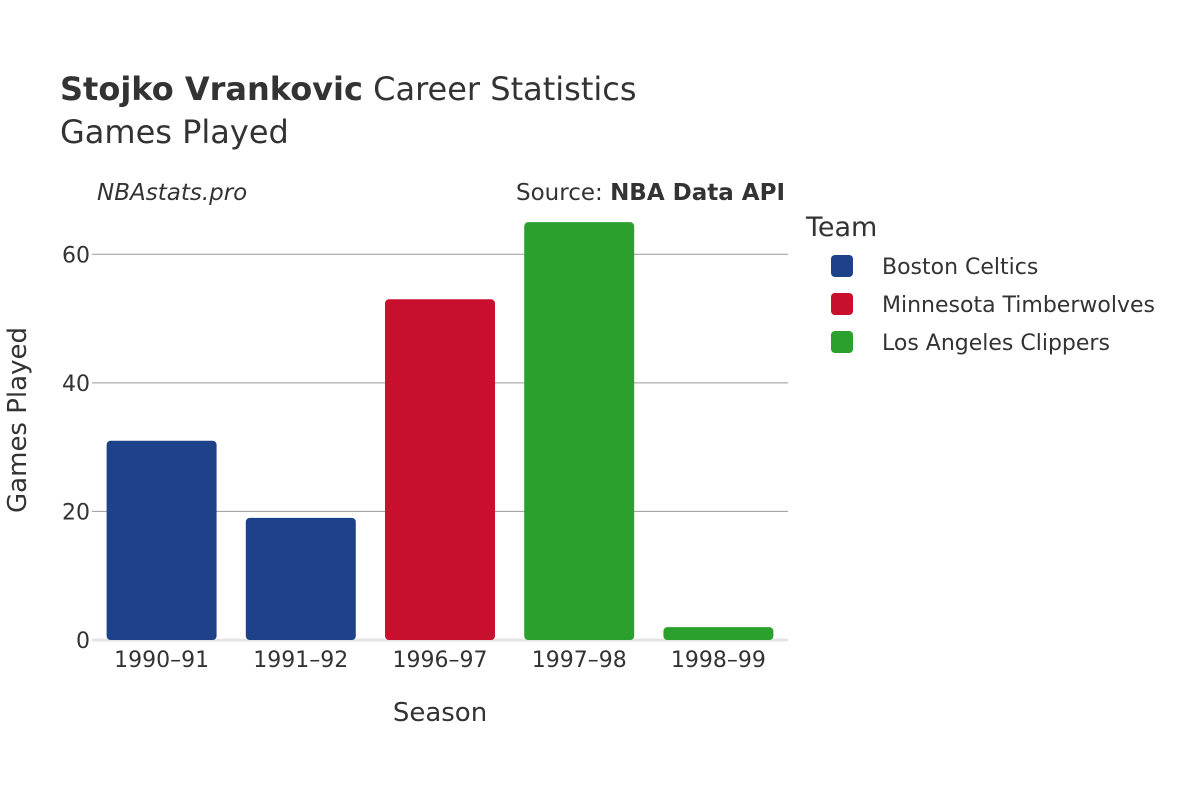  Describe the element at coordinates (440, 713) in the screenshot. I see `x-axis-title: Season` at that location.